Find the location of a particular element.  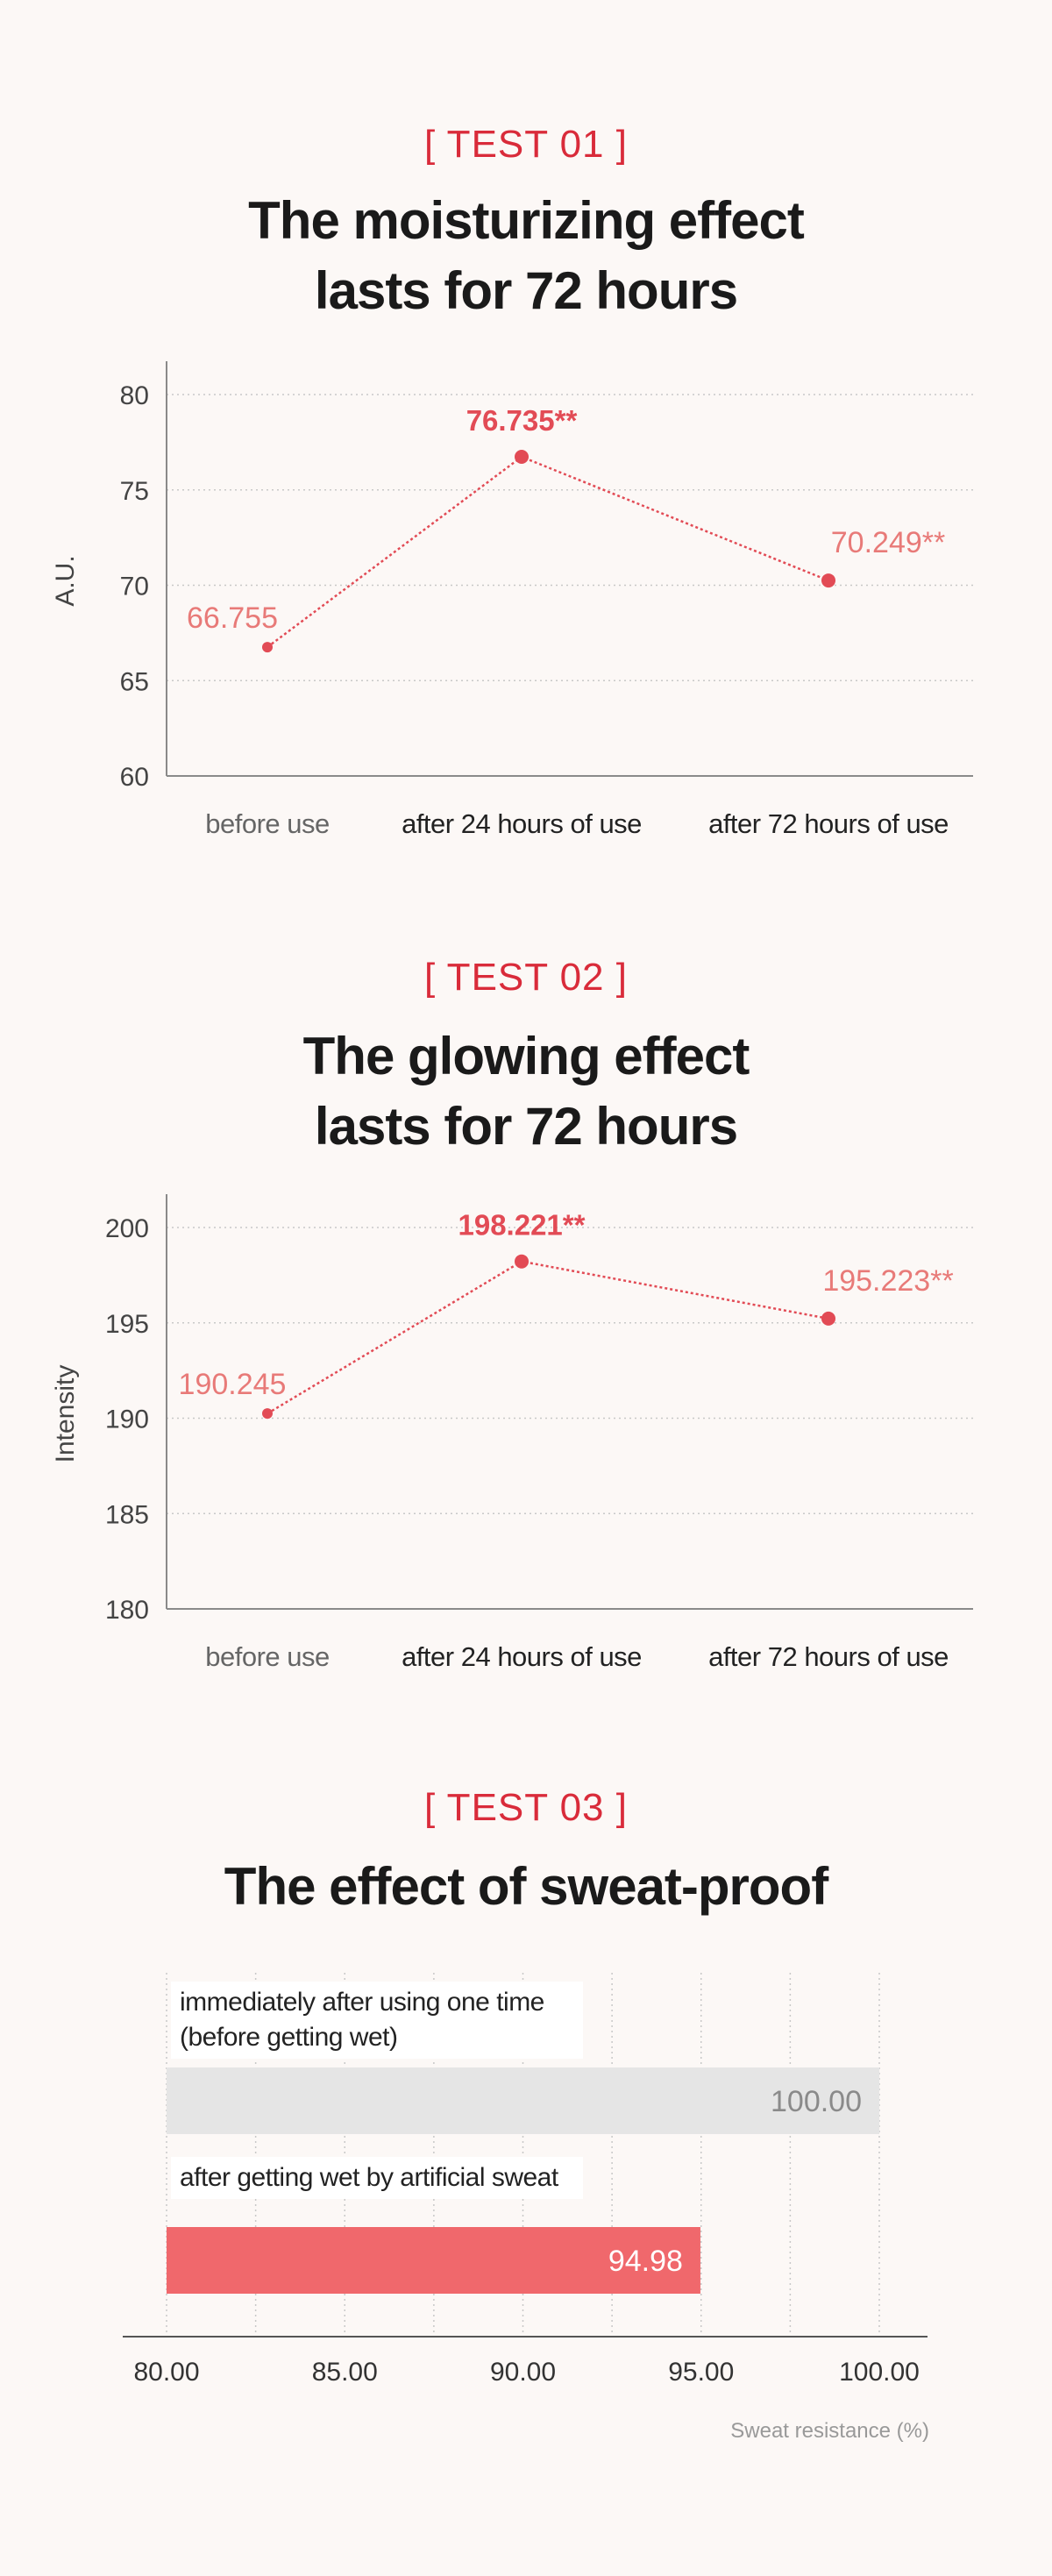

test-02-tag: [ TEST 02 ] is located at coordinates (526, 977).